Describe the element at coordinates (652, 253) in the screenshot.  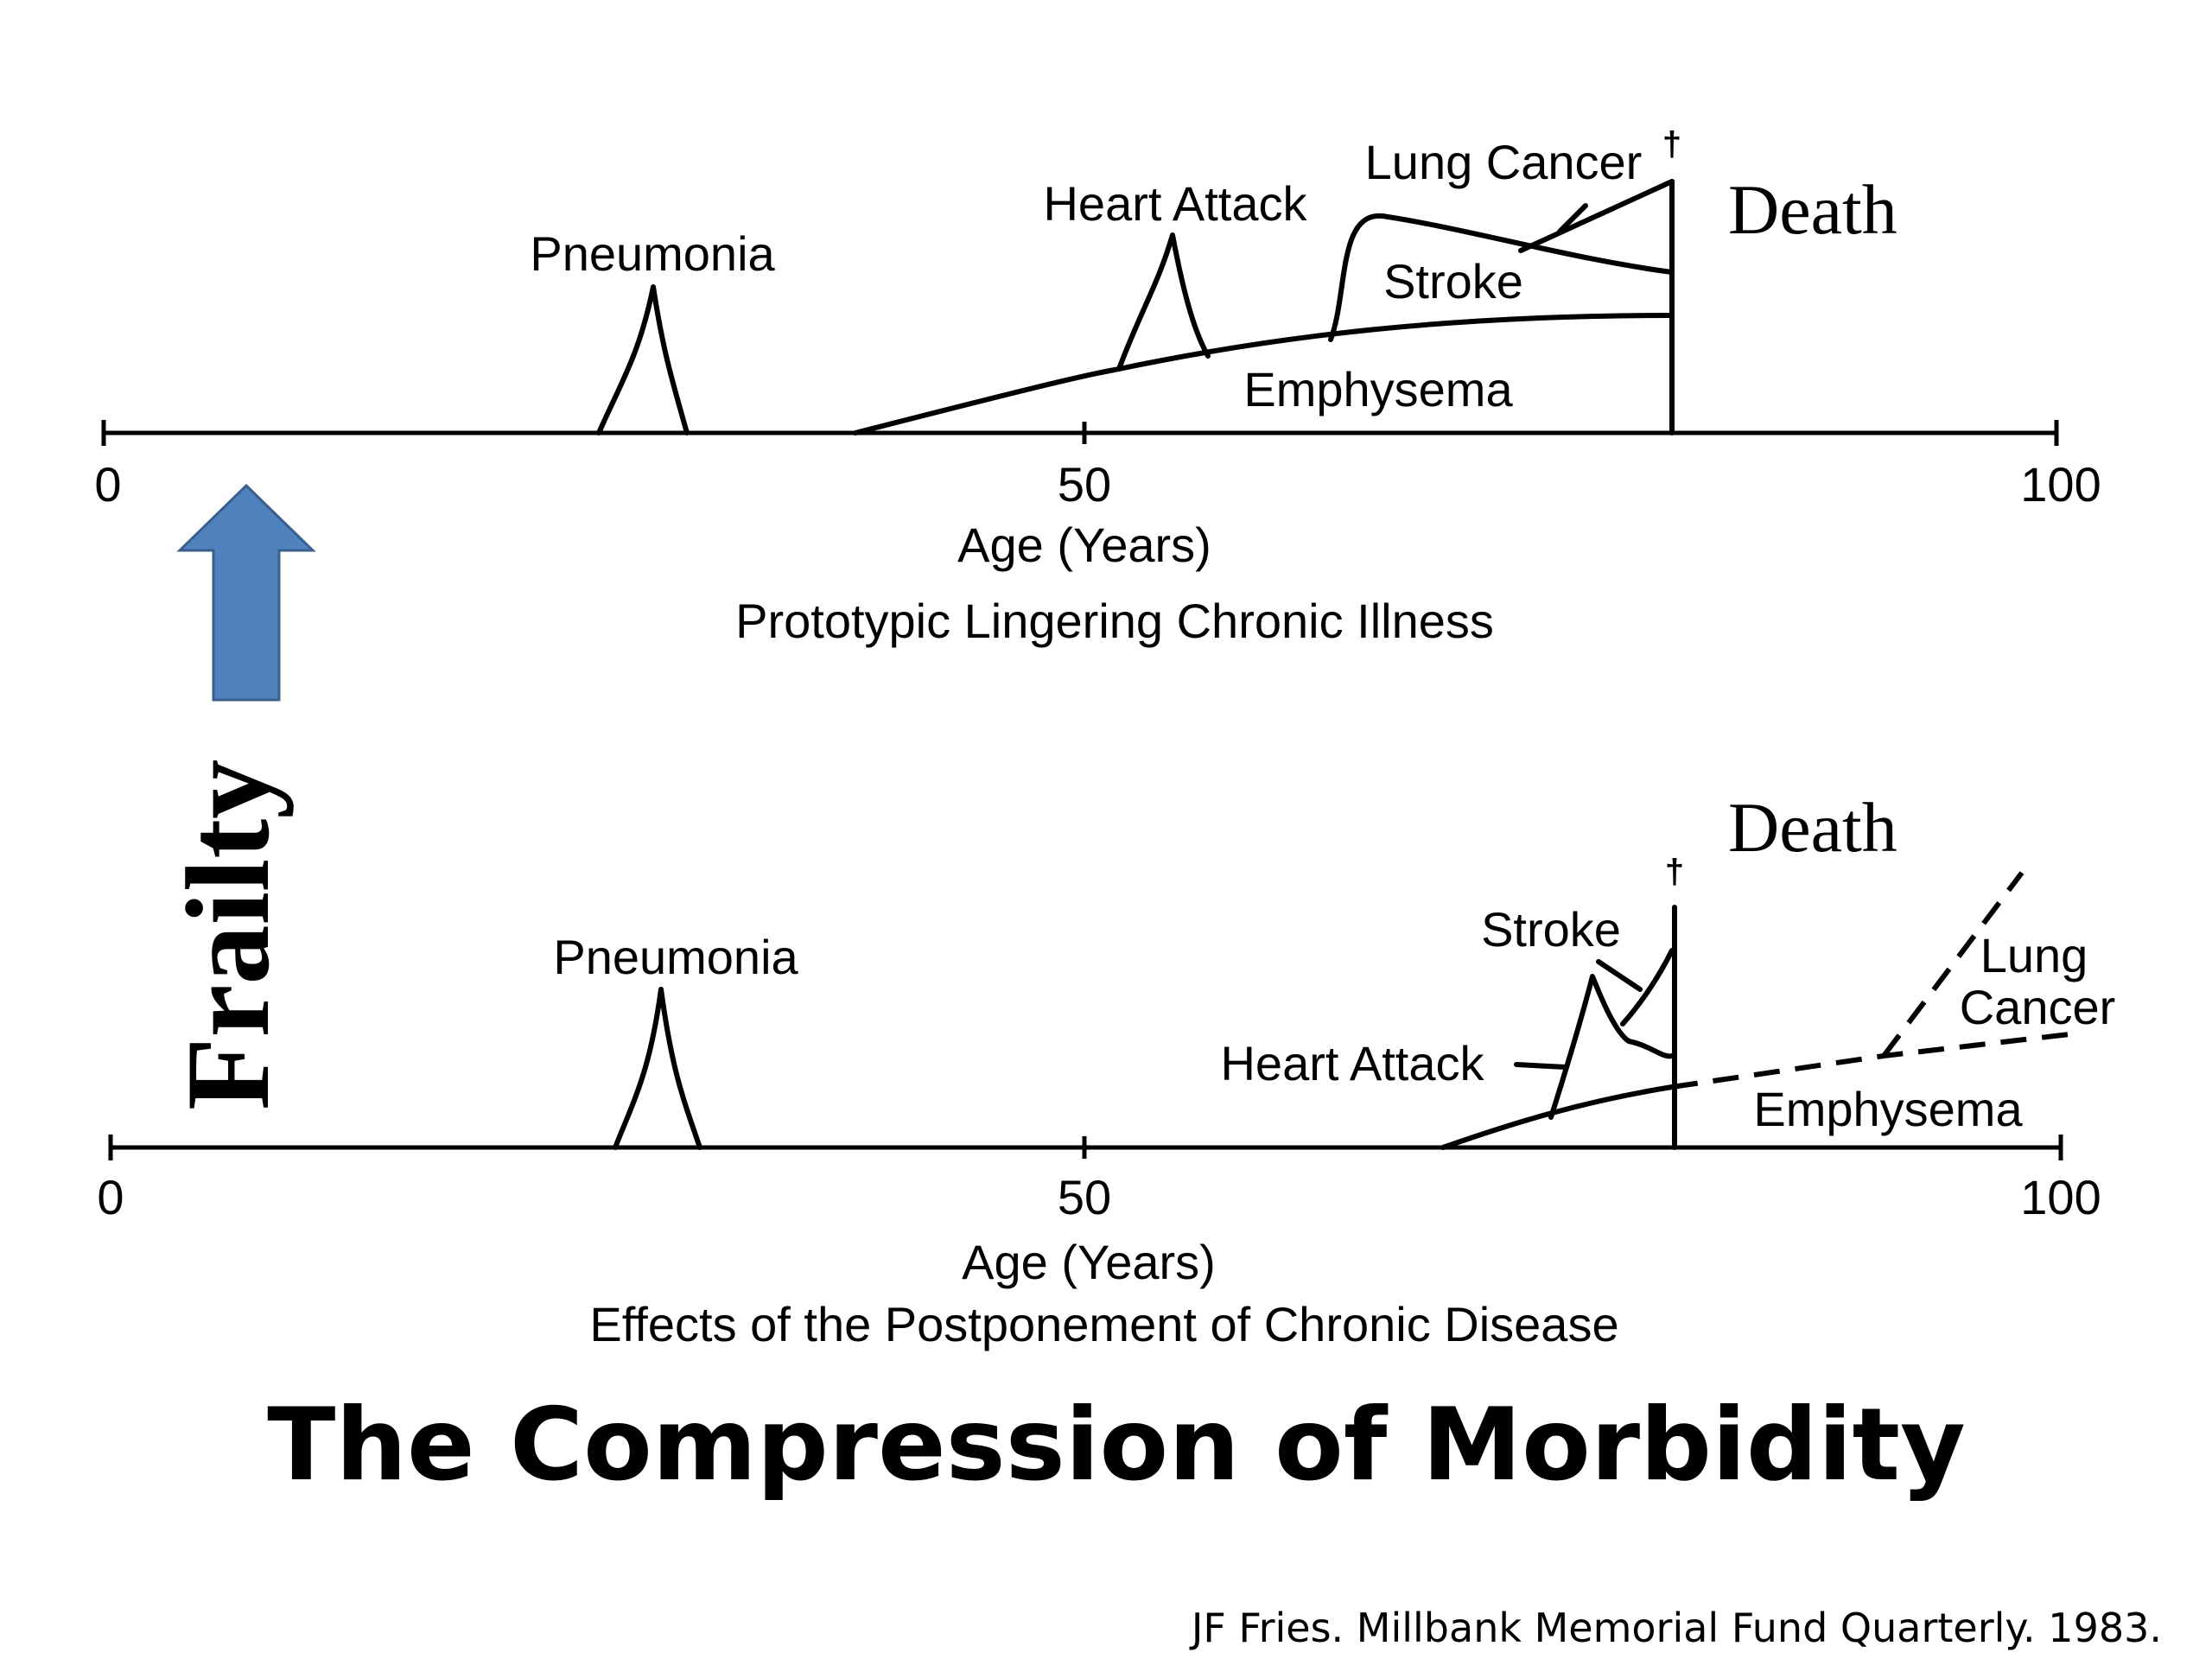
I see `top-label-pneumonia: Pneumonia` at that location.